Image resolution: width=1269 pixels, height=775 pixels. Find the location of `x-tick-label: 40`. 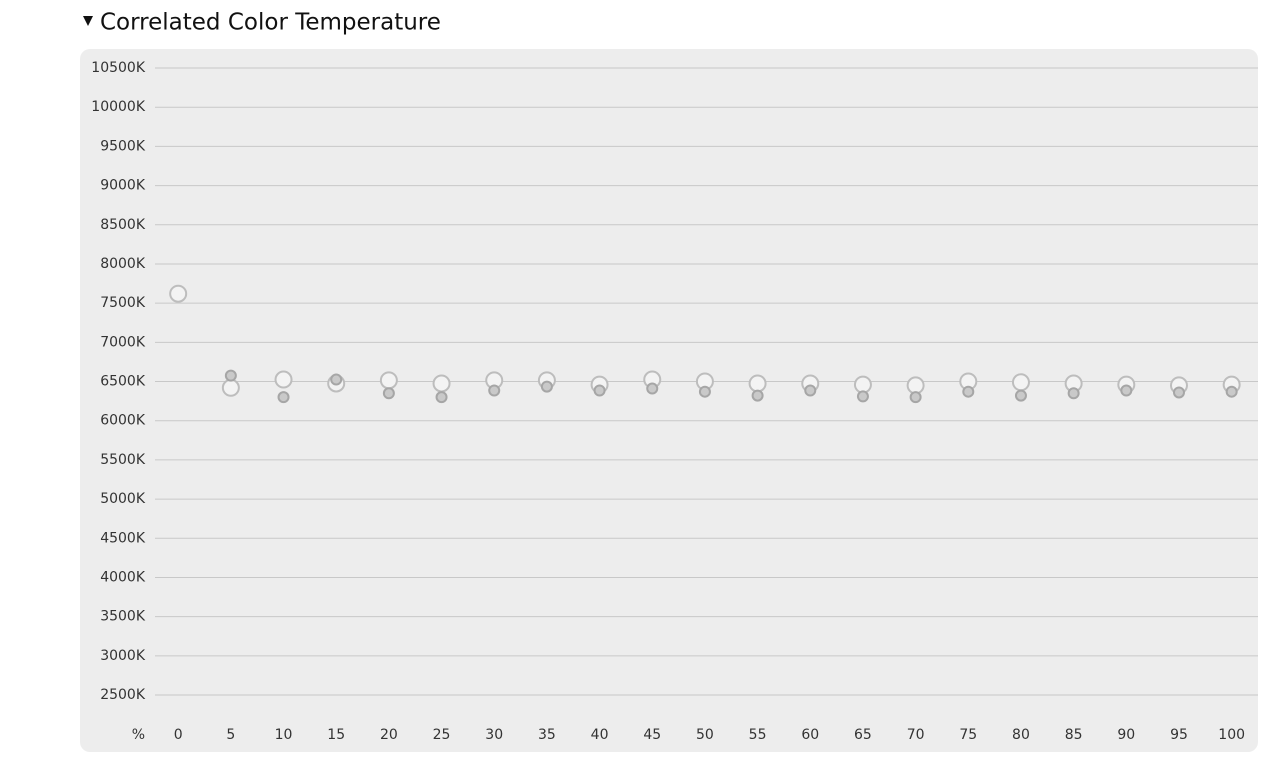

x-tick-label: 40 is located at coordinates (600, 735).